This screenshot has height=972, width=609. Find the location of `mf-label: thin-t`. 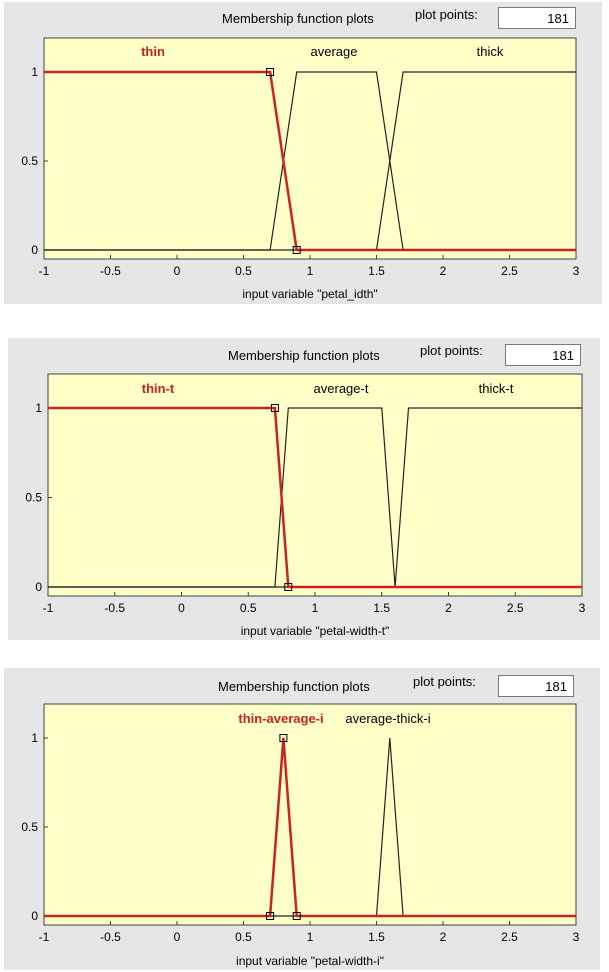

mf-label: thin-t is located at coordinates (158, 388).